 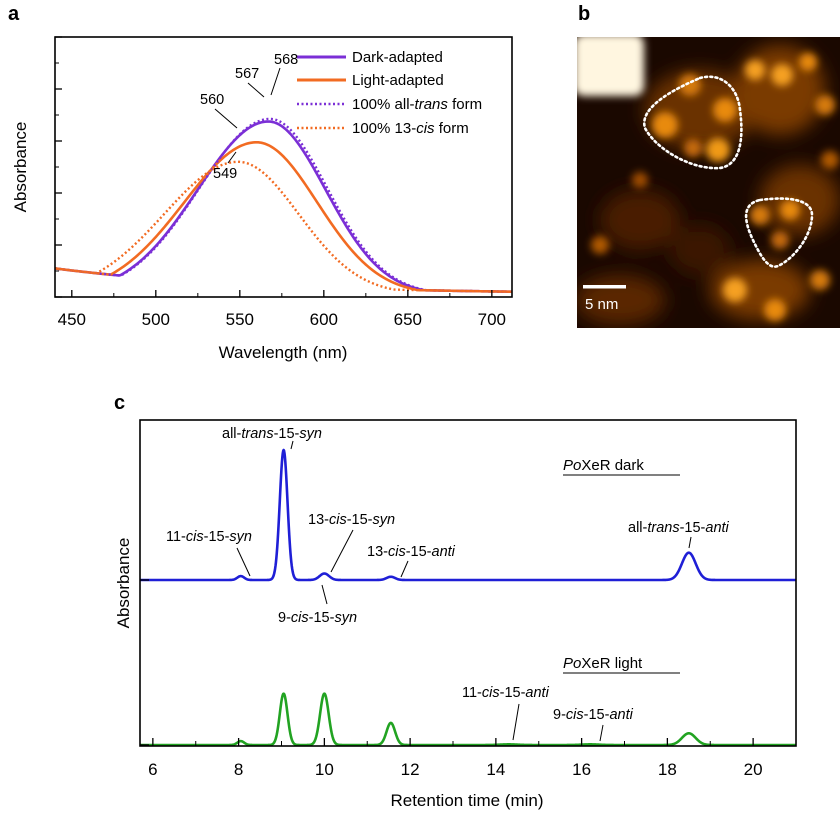 I want to click on x-tick-label-a: 500, so click(x=156, y=319).